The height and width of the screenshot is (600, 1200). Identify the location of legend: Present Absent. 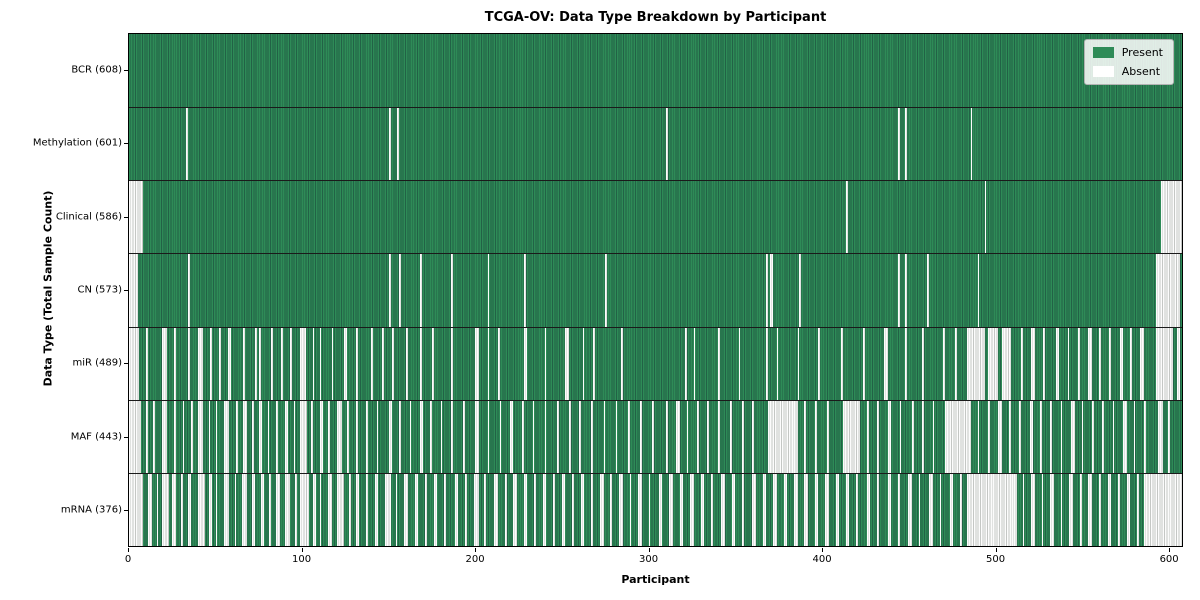
(1128, 62).